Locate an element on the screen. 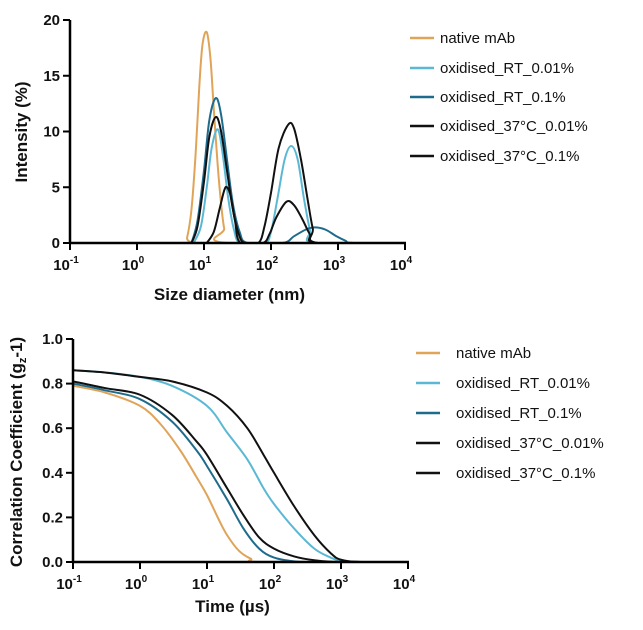 The image size is (643, 630). x-axis-title: Size diameter (nm) is located at coordinates (229, 294).